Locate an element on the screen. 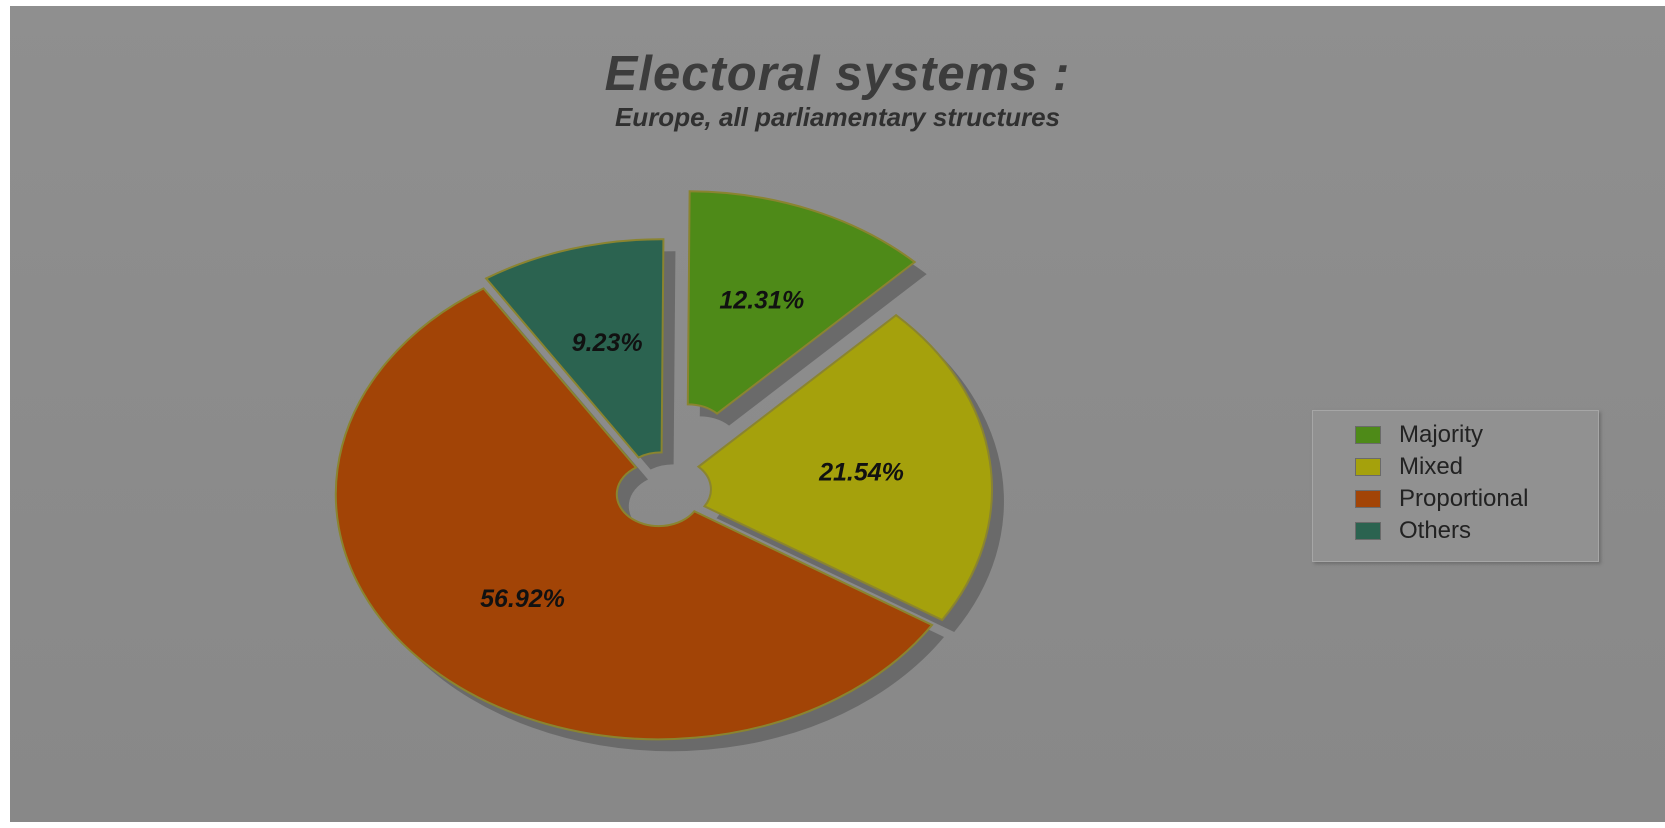 The width and height of the screenshot is (1665, 828). legend-item-others: Others is located at coordinates (1455, 531).